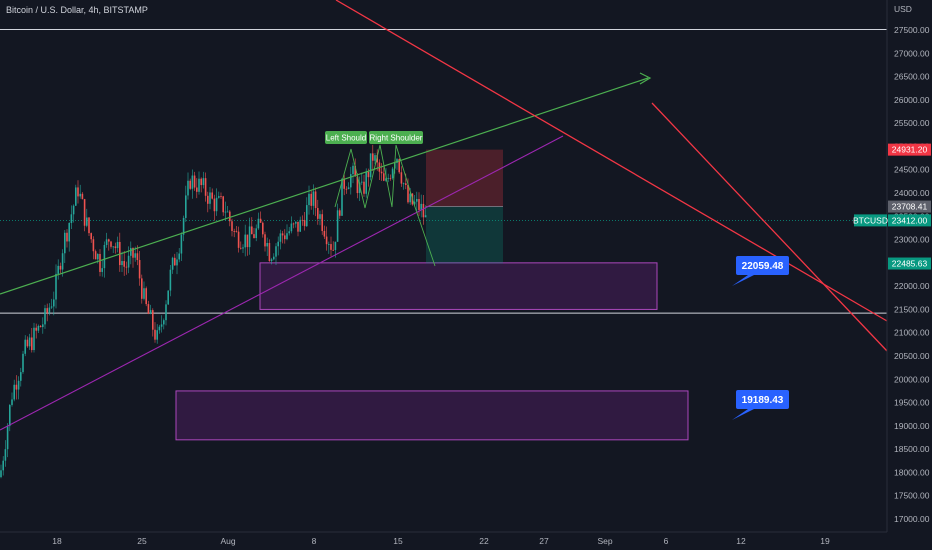 This screenshot has height=550, width=932. Describe the element at coordinates (912, 356) in the screenshot. I see `price-tick: 20500.00` at that location.